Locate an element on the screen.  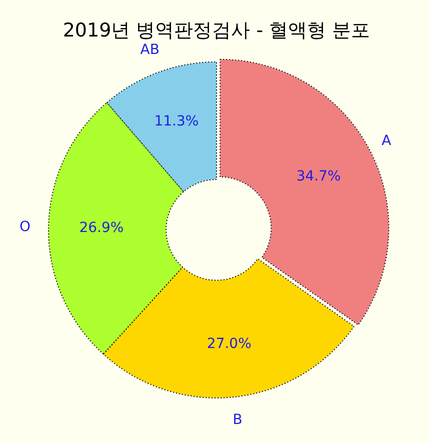
slice-label: B is located at coordinates (237, 420).